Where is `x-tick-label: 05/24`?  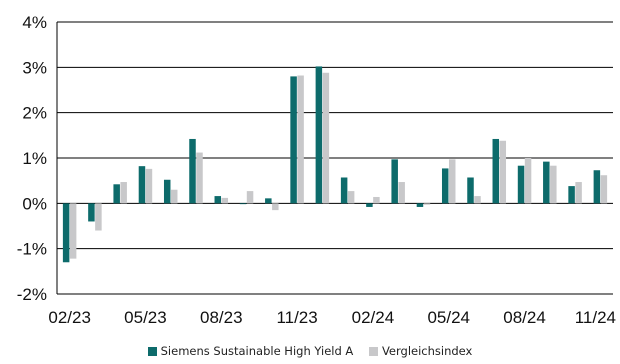
x-tick-label: 05/24 is located at coordinates (448, 317).